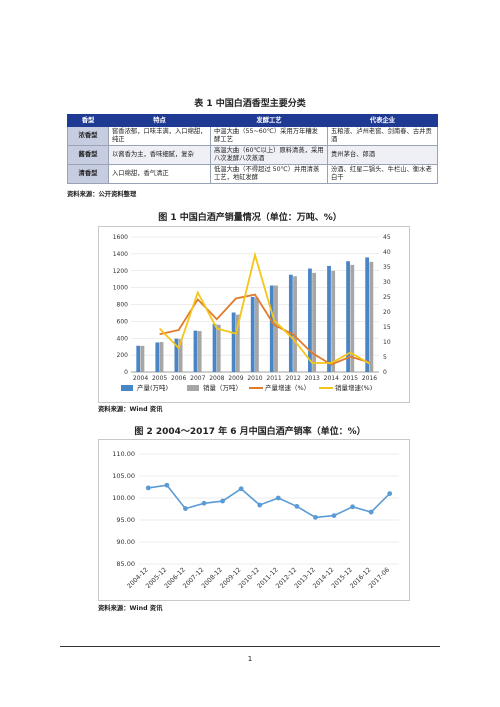  What do you see at coordinates (159, 174) in the screenshot?
I see `feature-cell: 入口绵甜，香气清正` at bounding box center [159, 174].